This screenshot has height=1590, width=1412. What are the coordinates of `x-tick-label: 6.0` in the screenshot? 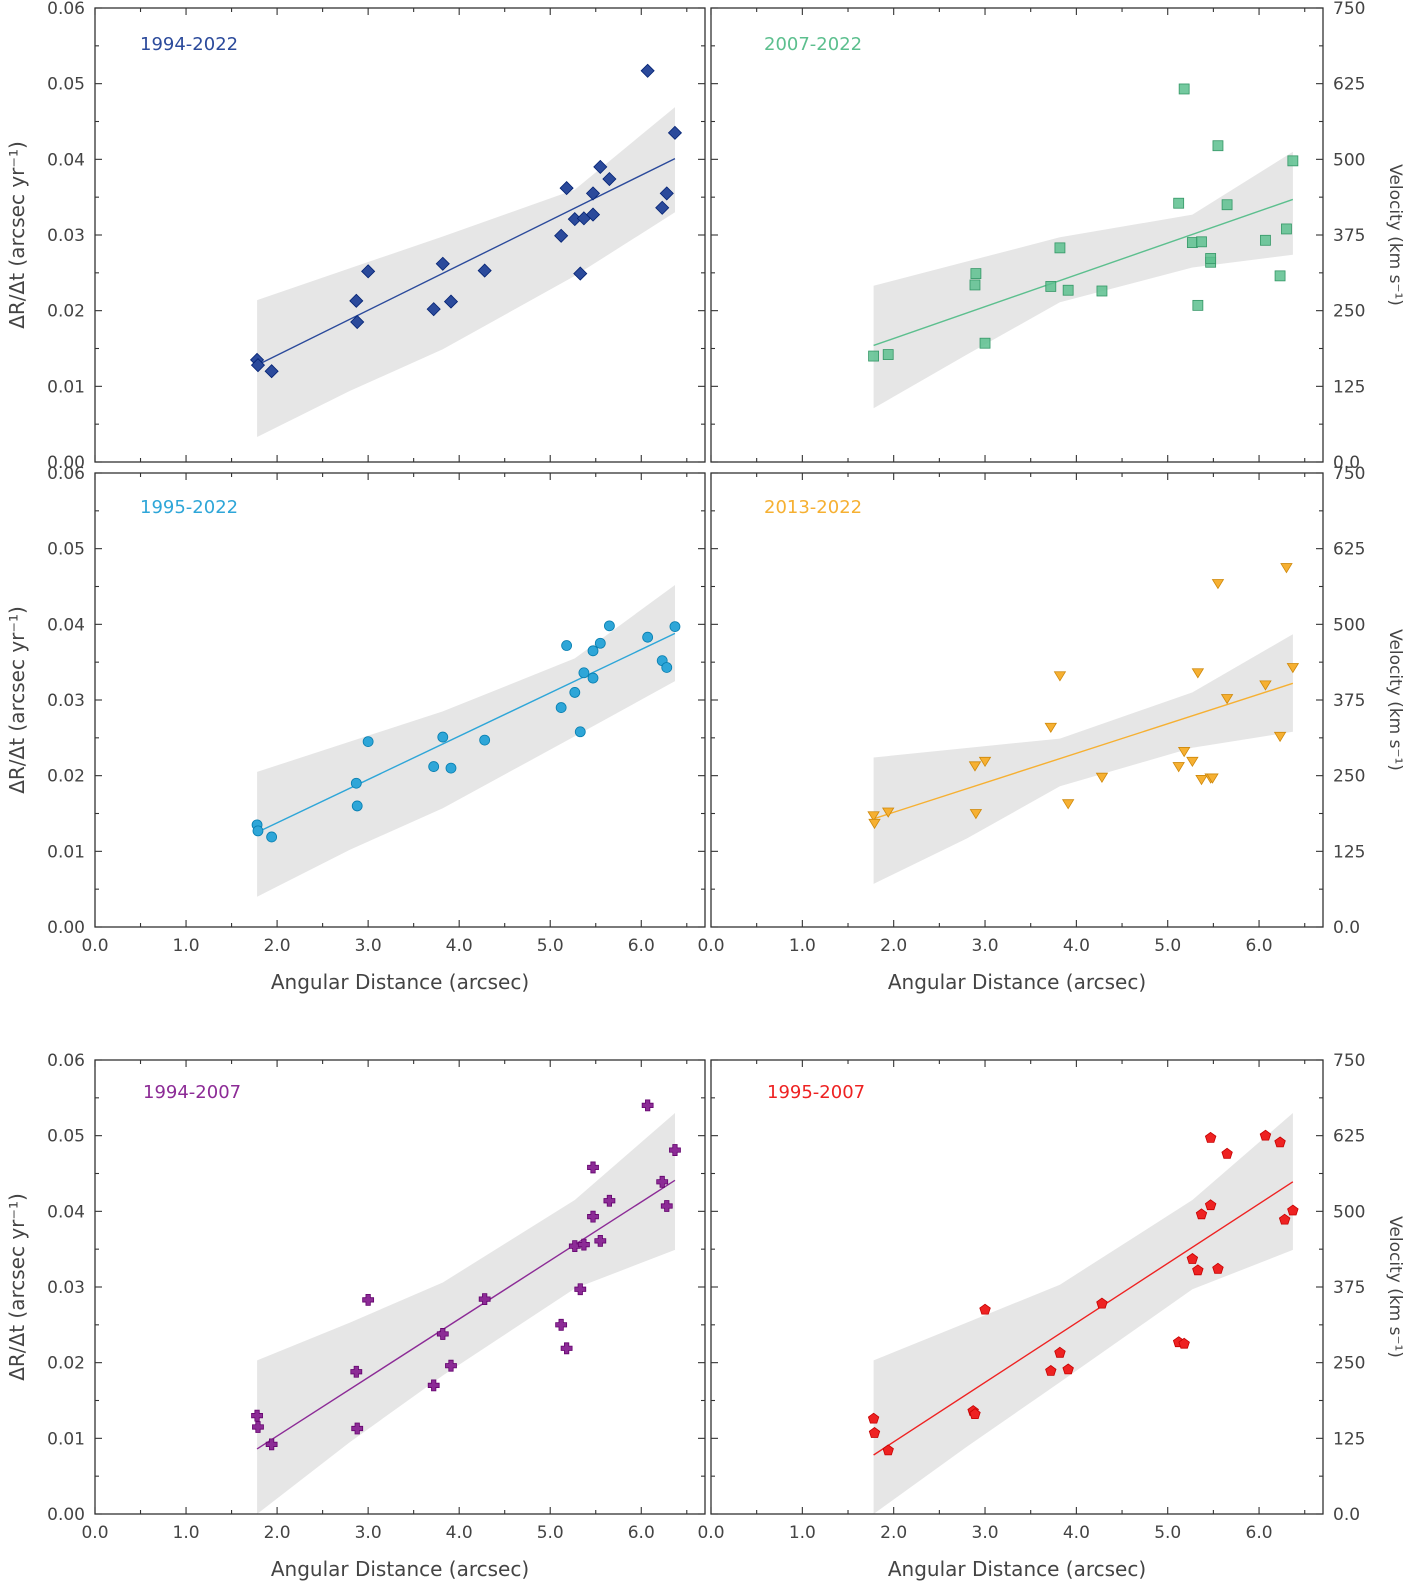 It's located at (1259, 946).